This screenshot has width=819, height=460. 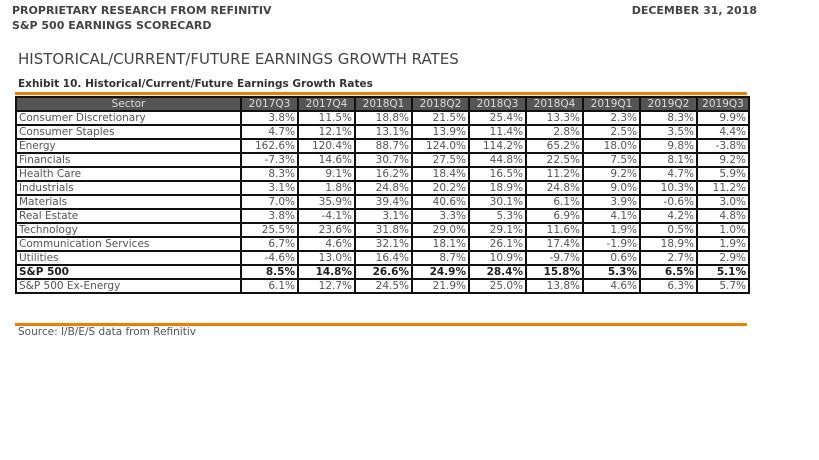 What do you see at coordinates (128, 132) in the screenshot?
I see `sector-cell: Consumer Staples` at bounding box center [128, 132].